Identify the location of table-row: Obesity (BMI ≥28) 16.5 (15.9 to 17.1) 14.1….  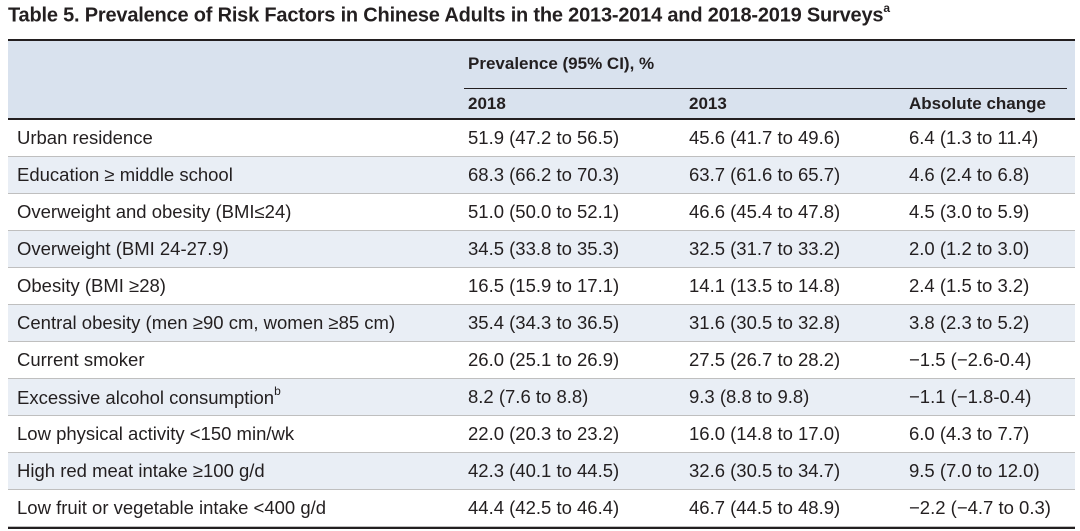
(541, 286).